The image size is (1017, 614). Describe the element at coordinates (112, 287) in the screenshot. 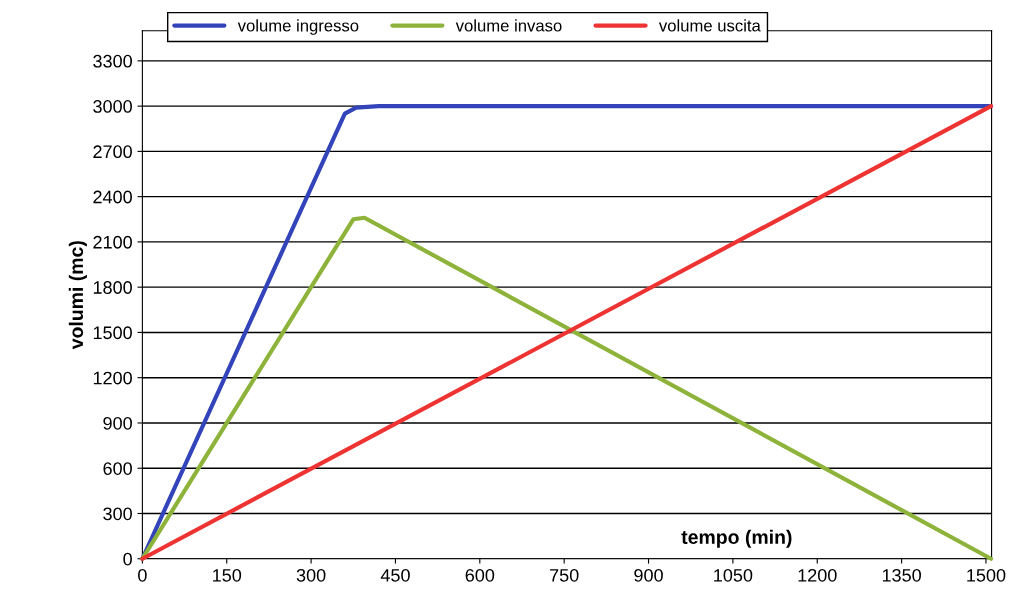

I see `y-tick-label: 1800` at that location.